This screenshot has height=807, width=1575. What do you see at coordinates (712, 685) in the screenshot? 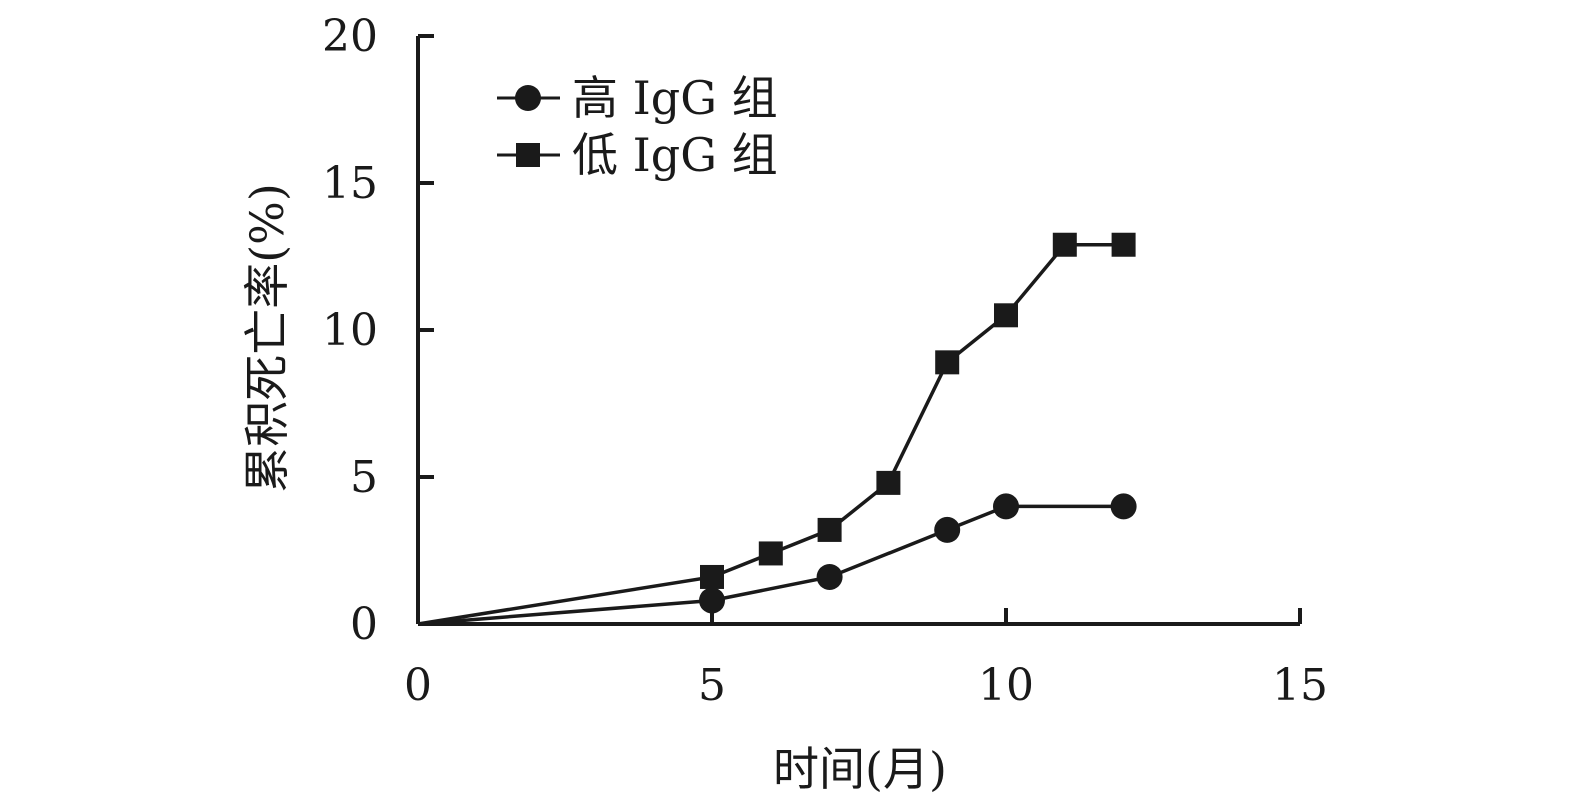
I see `x-tick-label: 5` at bounding box center [712, 685].